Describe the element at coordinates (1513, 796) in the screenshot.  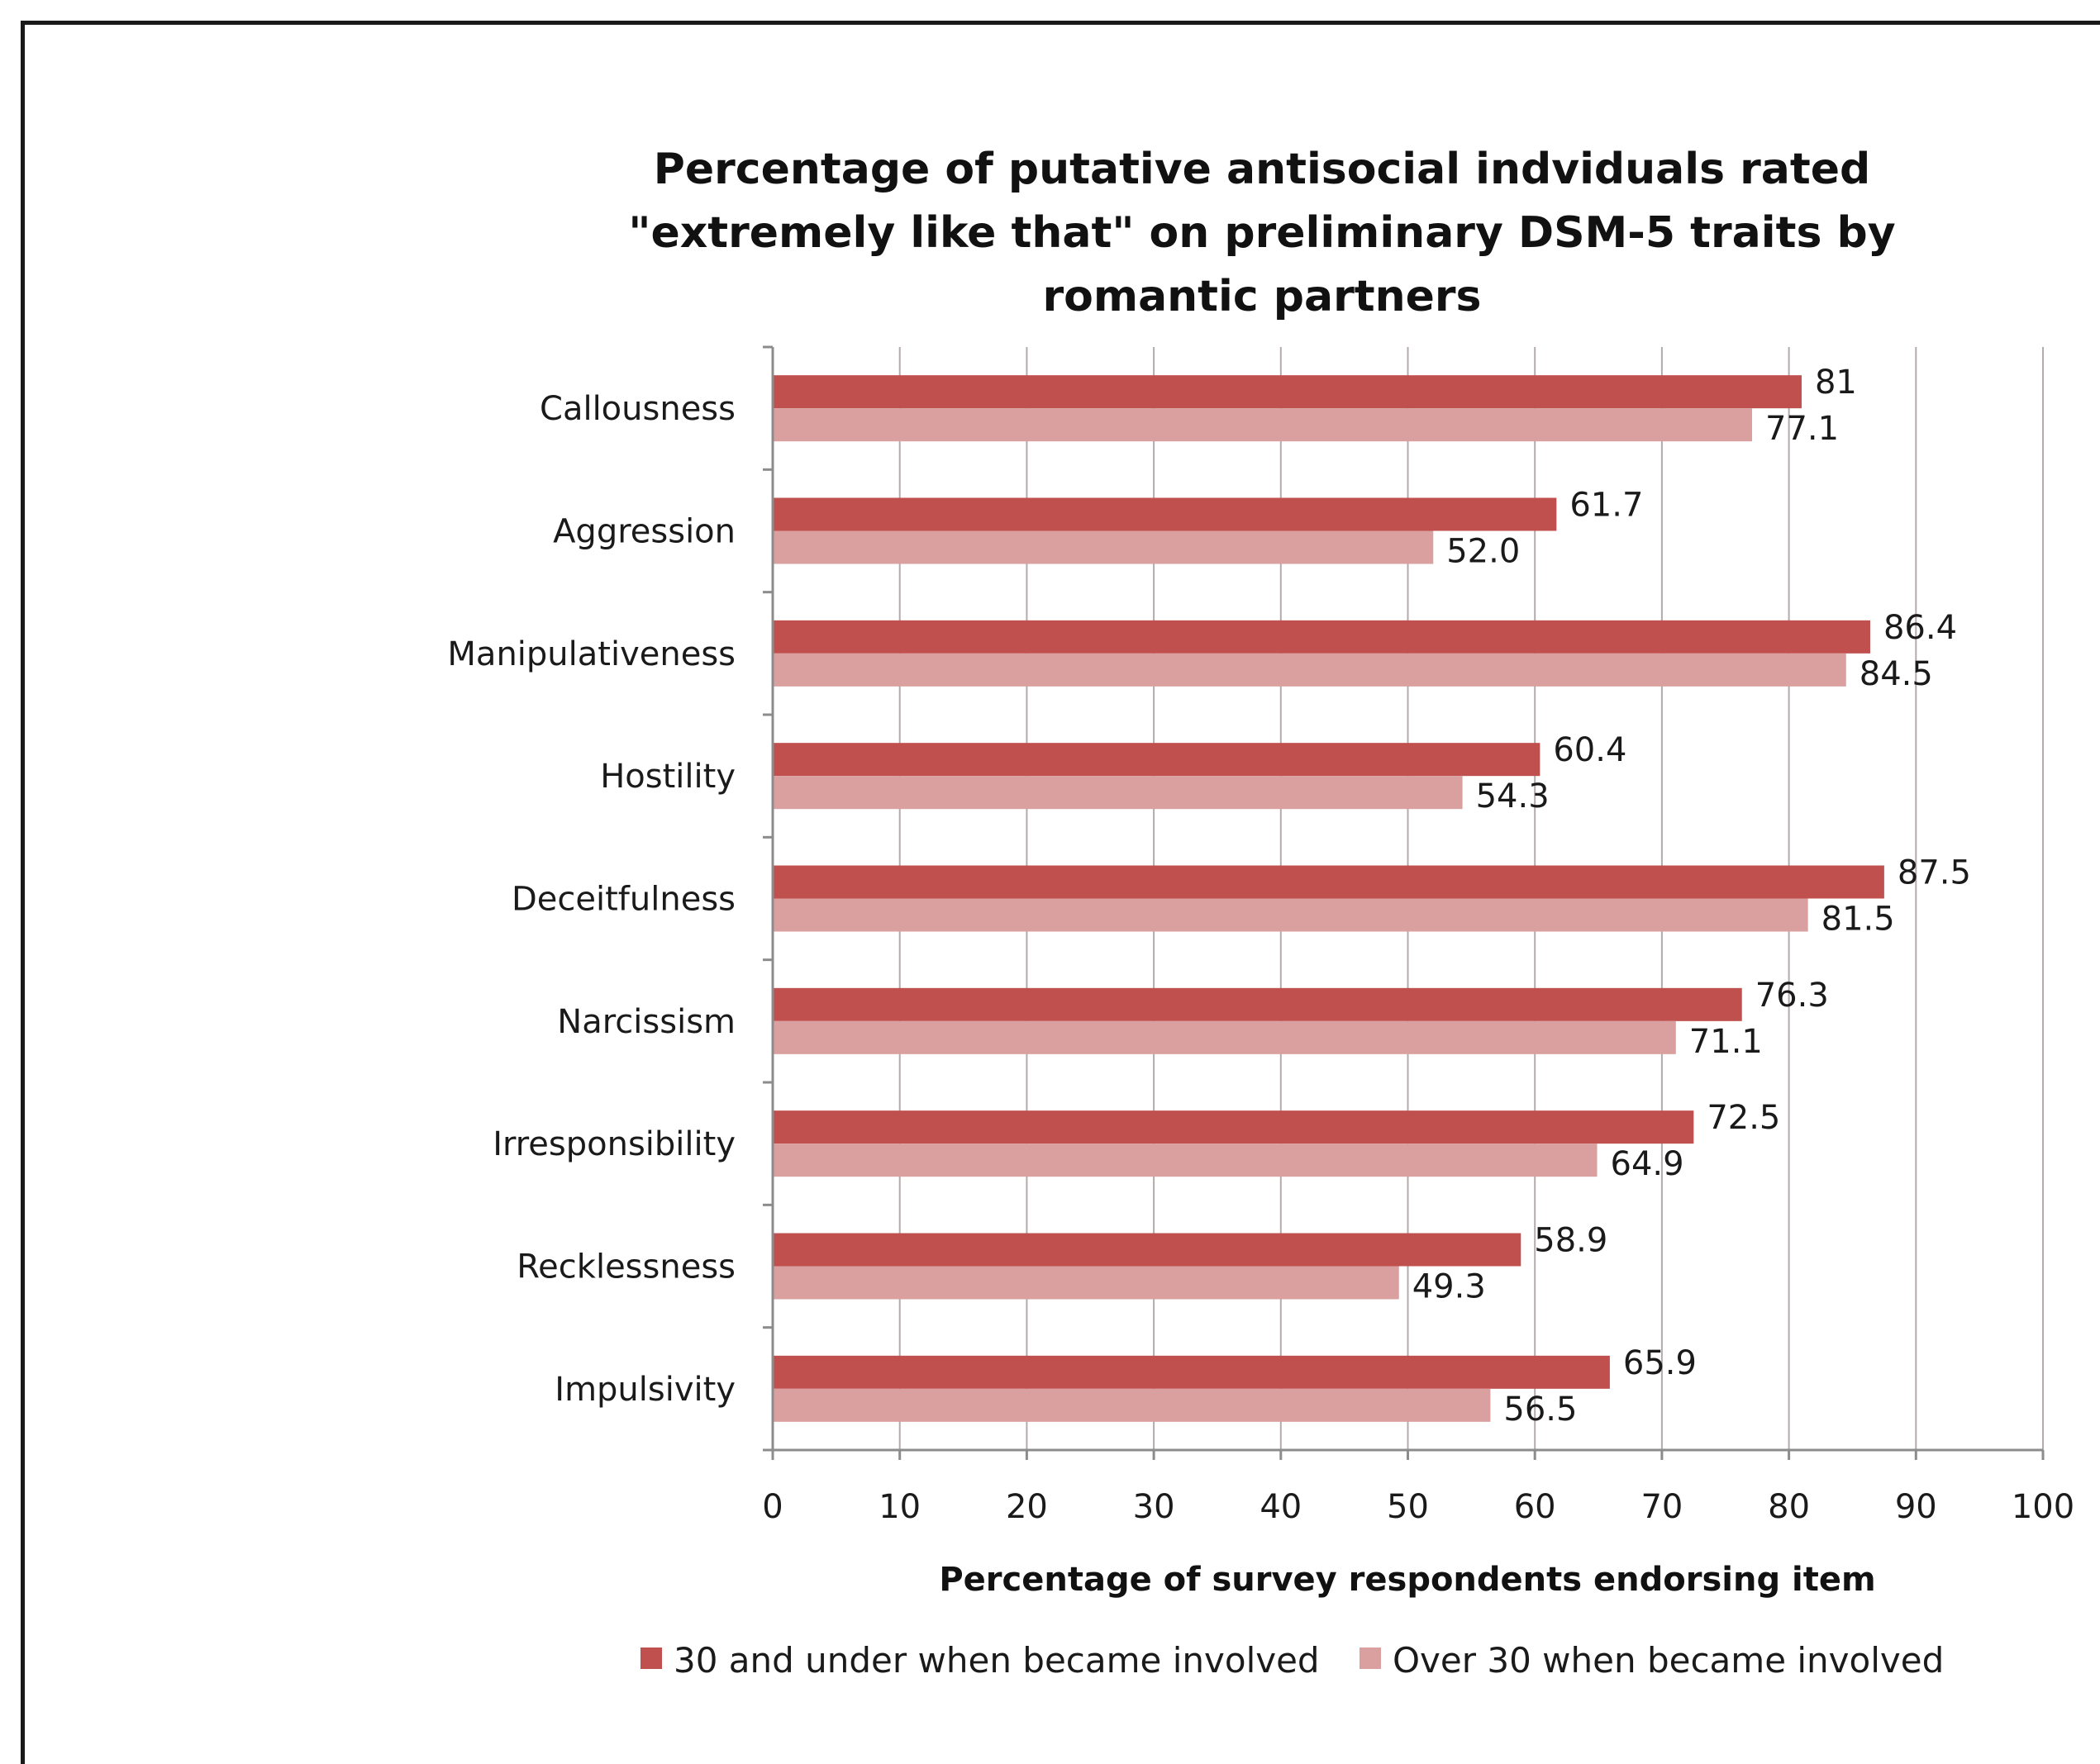
I see `data-label: 54.3` at that location.